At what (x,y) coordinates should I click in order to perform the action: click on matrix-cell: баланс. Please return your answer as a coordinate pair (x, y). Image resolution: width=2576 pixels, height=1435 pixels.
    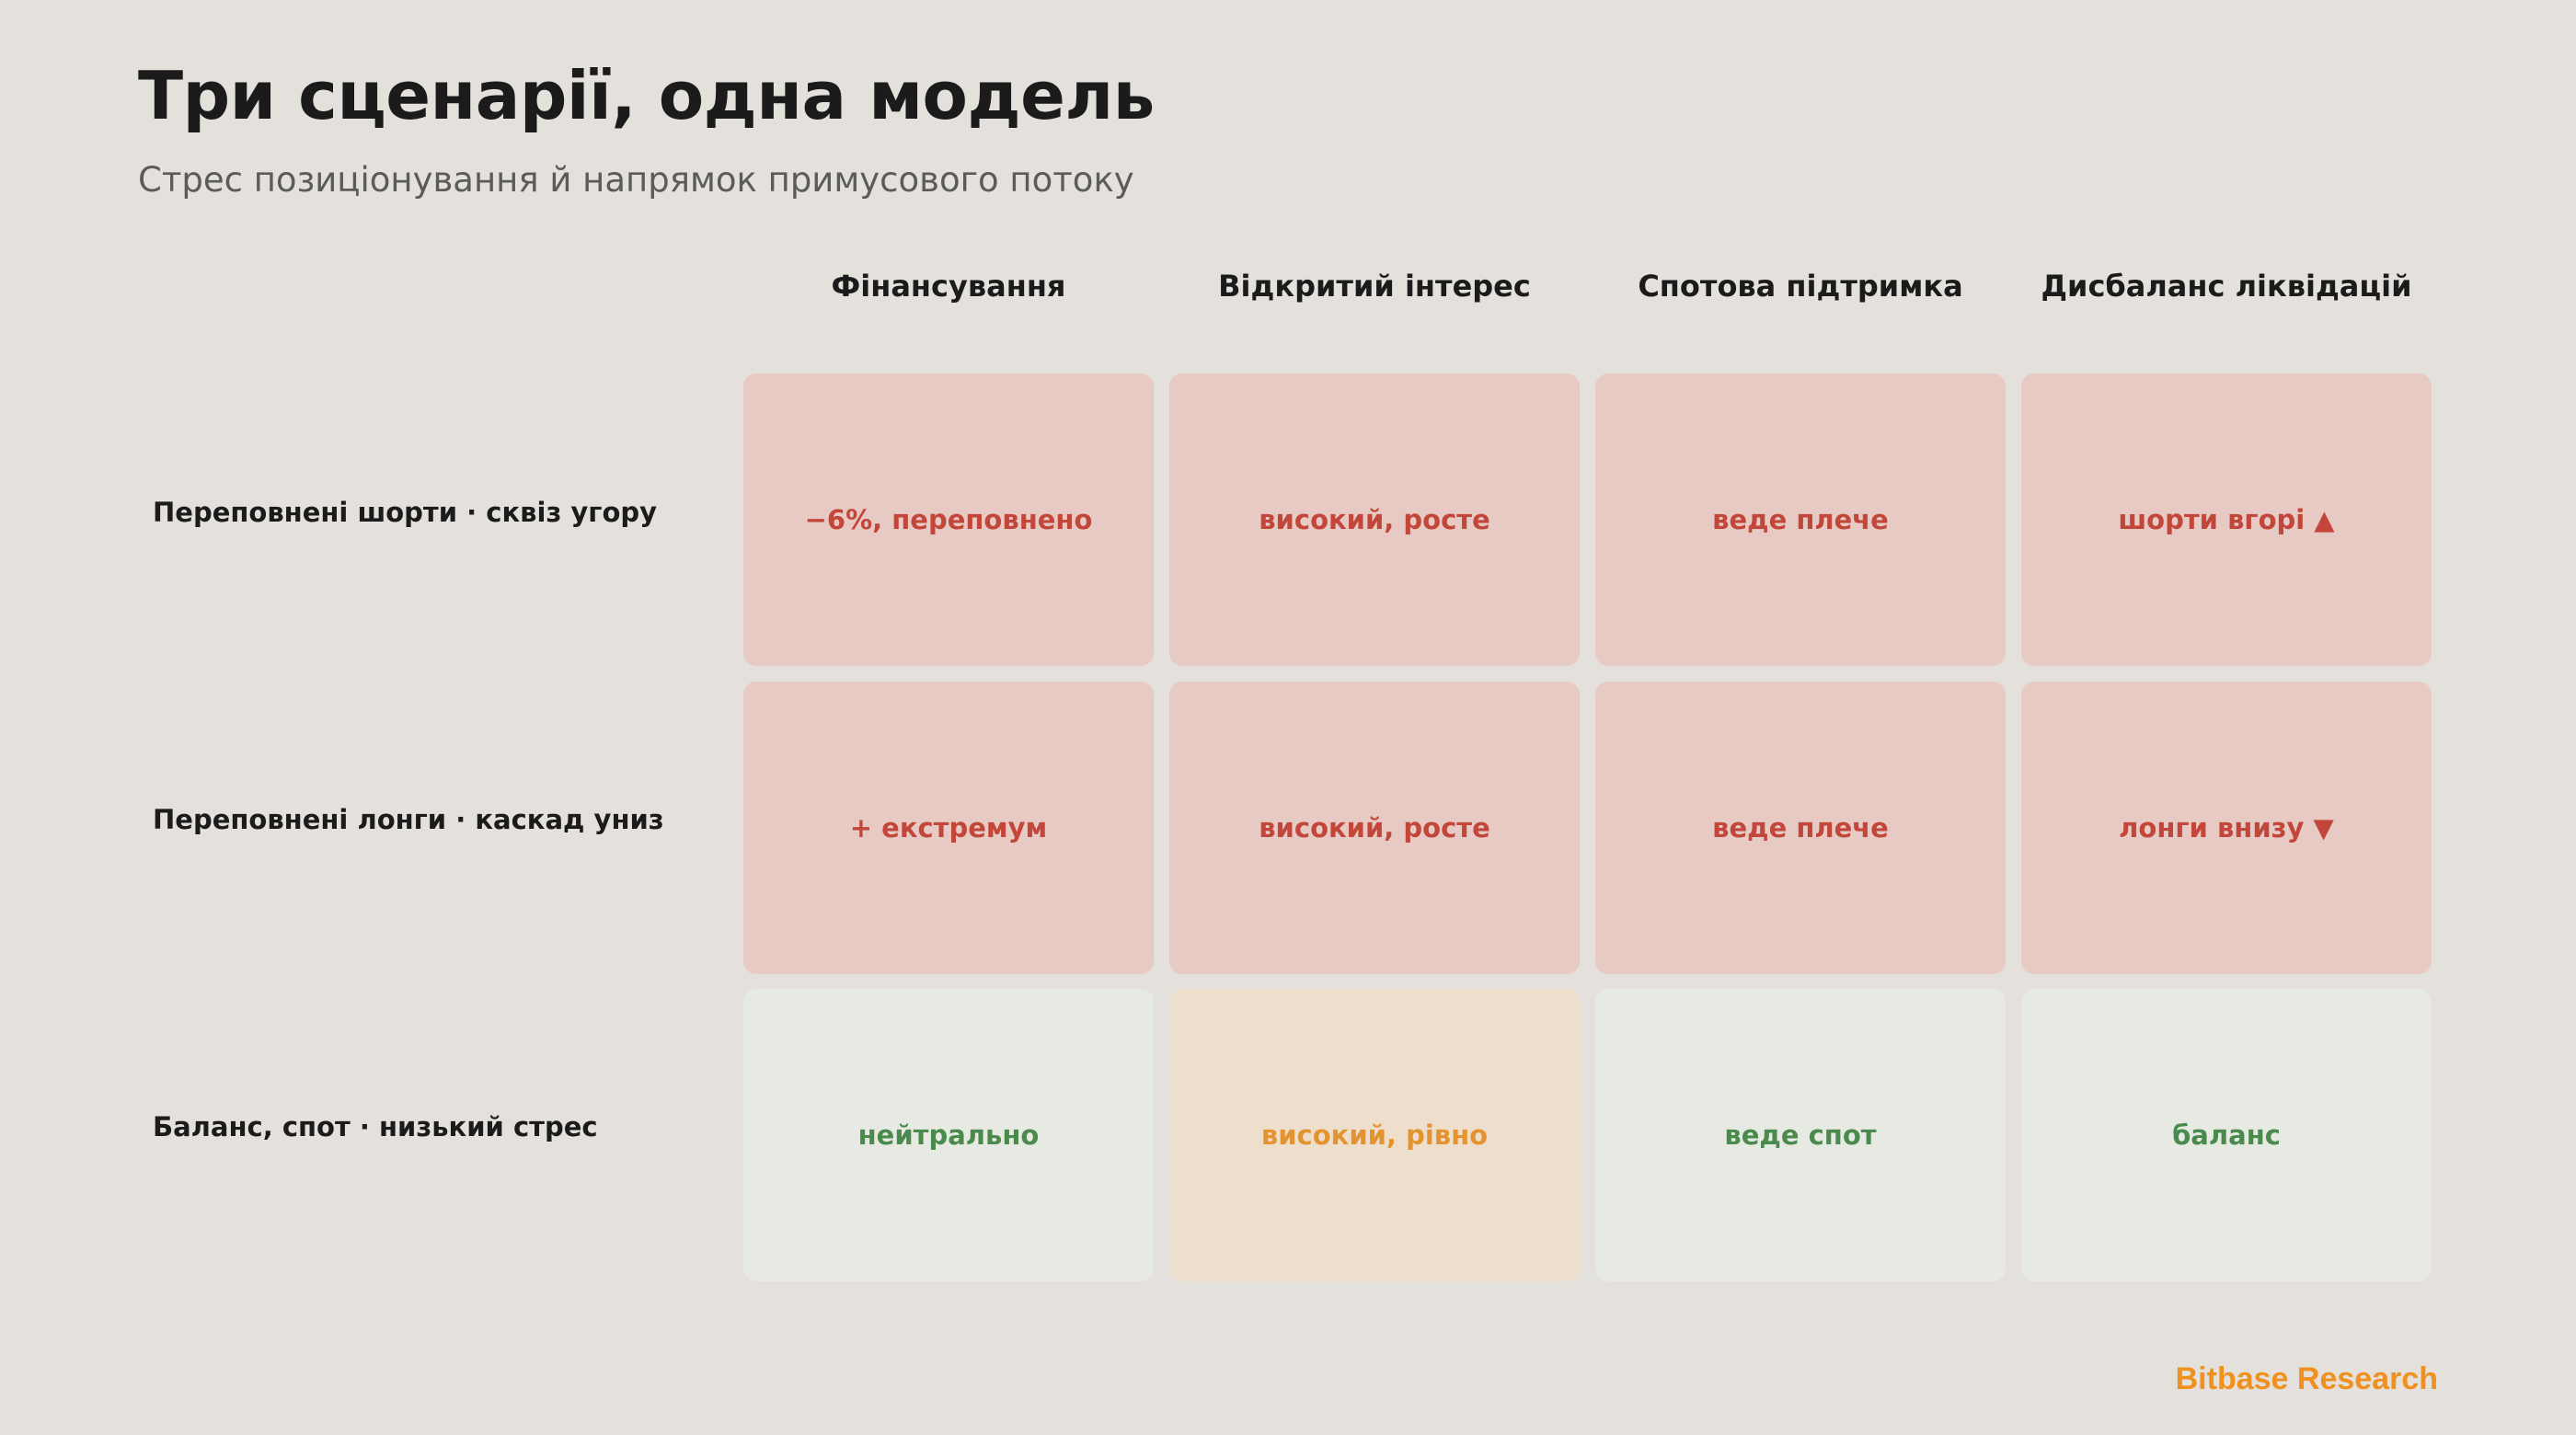
    Looking at the image, I should click on (2226, 1135).